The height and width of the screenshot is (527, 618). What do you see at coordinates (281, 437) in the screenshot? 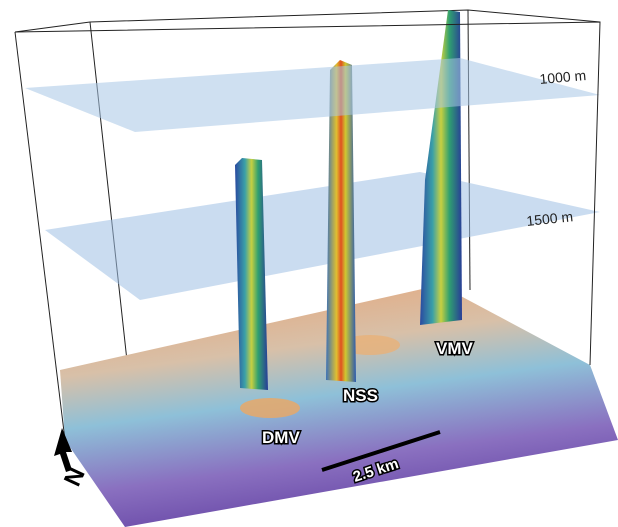
I see `site-label: DMV` at bounding box center [281, 437].